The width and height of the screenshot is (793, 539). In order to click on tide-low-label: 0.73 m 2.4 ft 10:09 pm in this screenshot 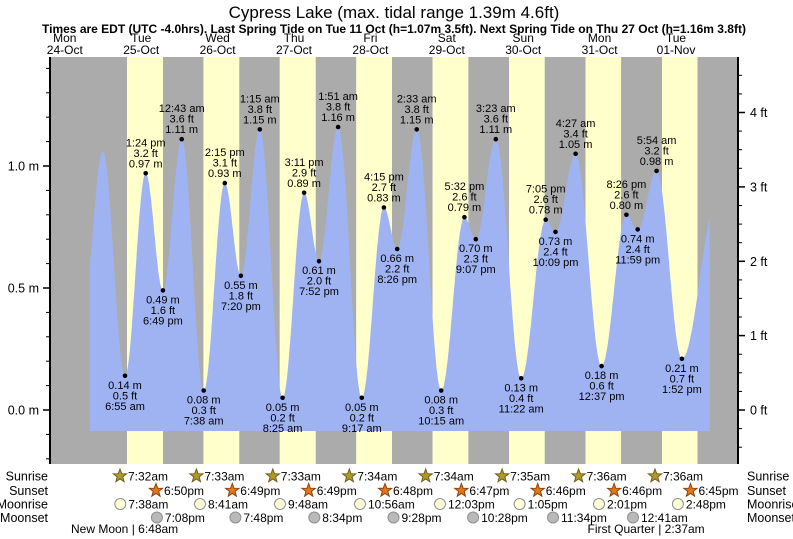, I will do `click(556, 252)`.